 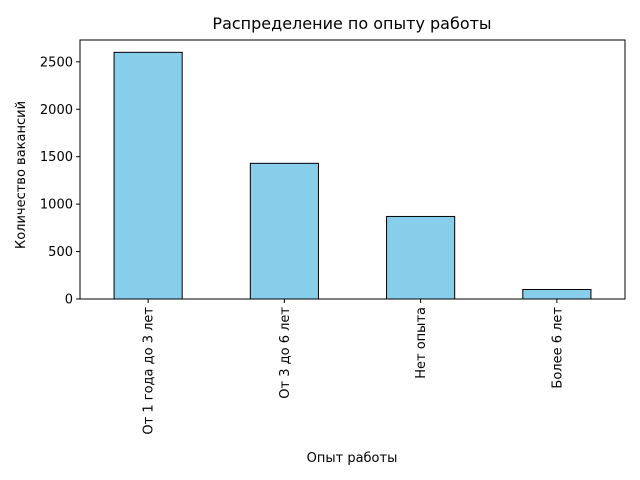 What do you see at coordinates (352, 458) in the screenshot?
I see `x-axis-label: Опыт работы` at bounding box center [352, 458].